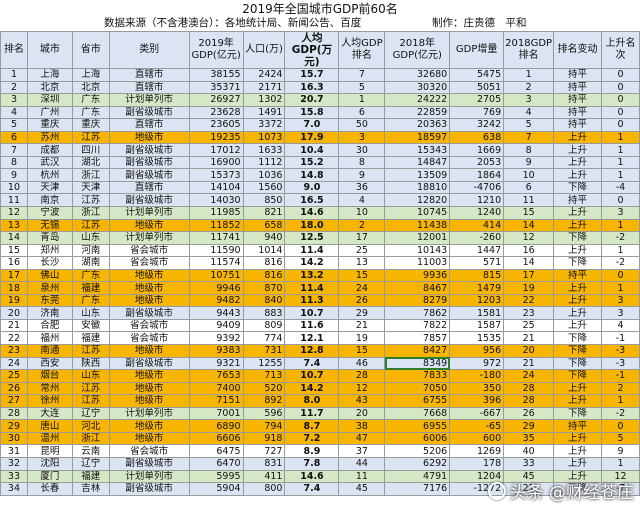 The width and height of the screenshot is (640, 511). What do you see at coordinates (477, 376) in the screenshot?
I see `cell-gdp-increase: -180` at bounding box center [477, 376].